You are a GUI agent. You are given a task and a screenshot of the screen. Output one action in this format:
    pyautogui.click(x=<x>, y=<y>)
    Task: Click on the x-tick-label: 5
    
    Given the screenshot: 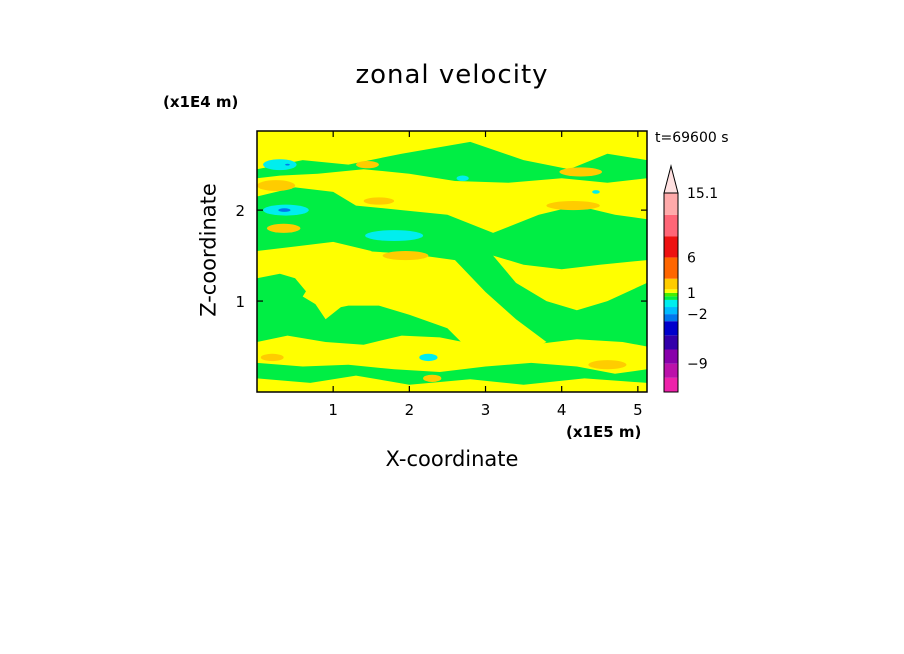 What is the action you would take?
    pyautogui.click(x=638, y=410)
    